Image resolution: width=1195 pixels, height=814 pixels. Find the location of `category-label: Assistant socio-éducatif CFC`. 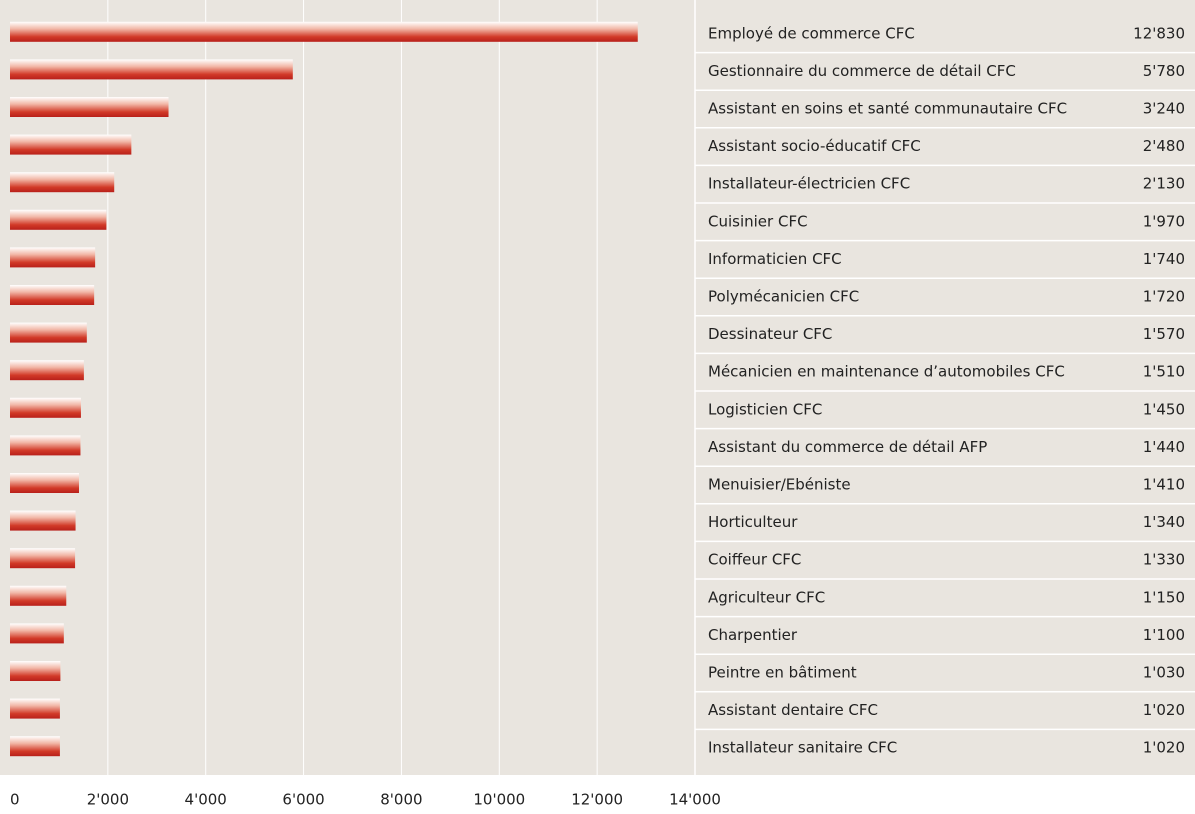

category-label: Assistant socio-éducatif CFC is located at coordinates (814, 146).